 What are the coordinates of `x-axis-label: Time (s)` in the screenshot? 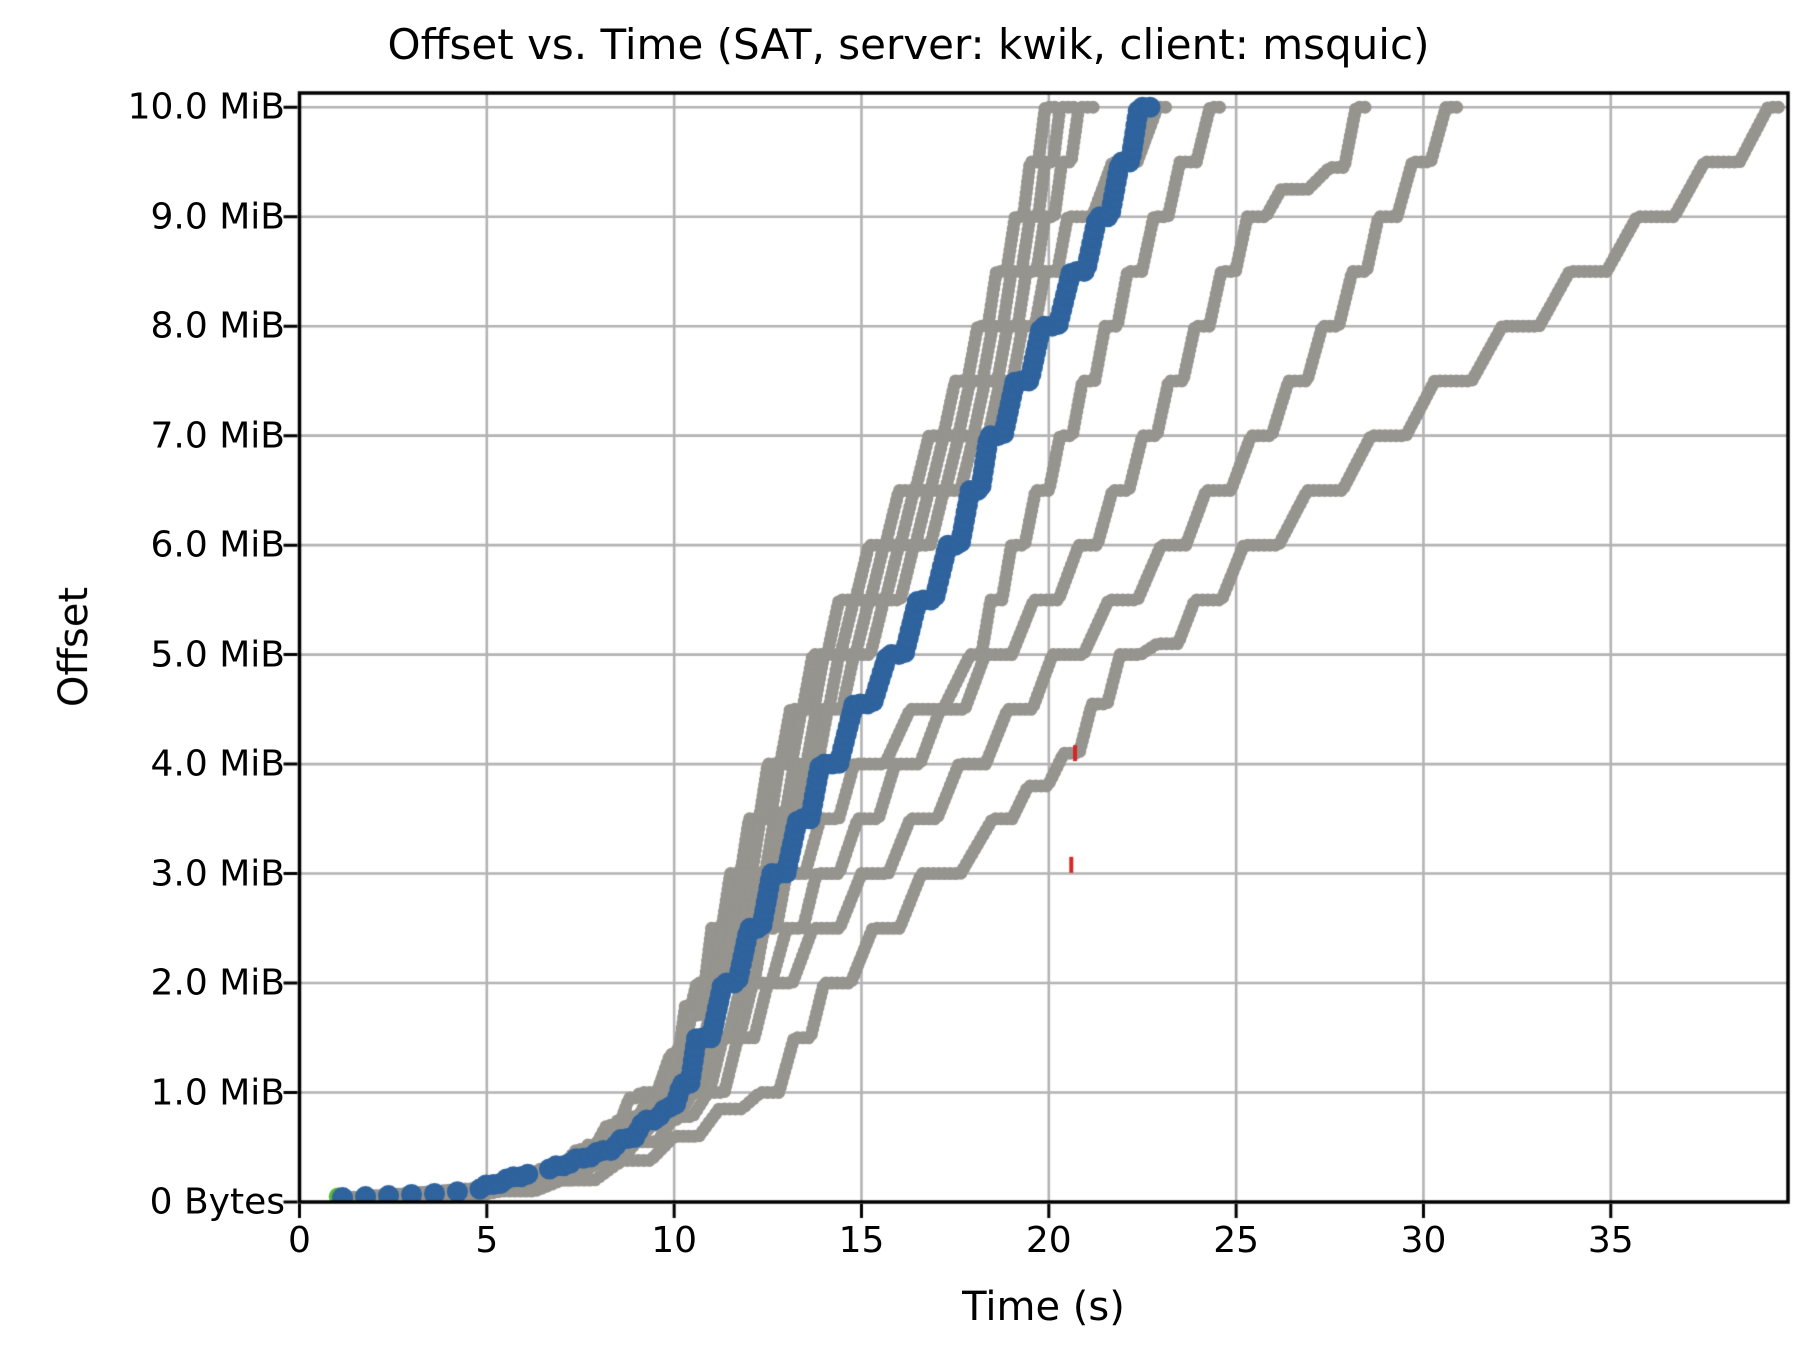 It's located at (1043, 1307).